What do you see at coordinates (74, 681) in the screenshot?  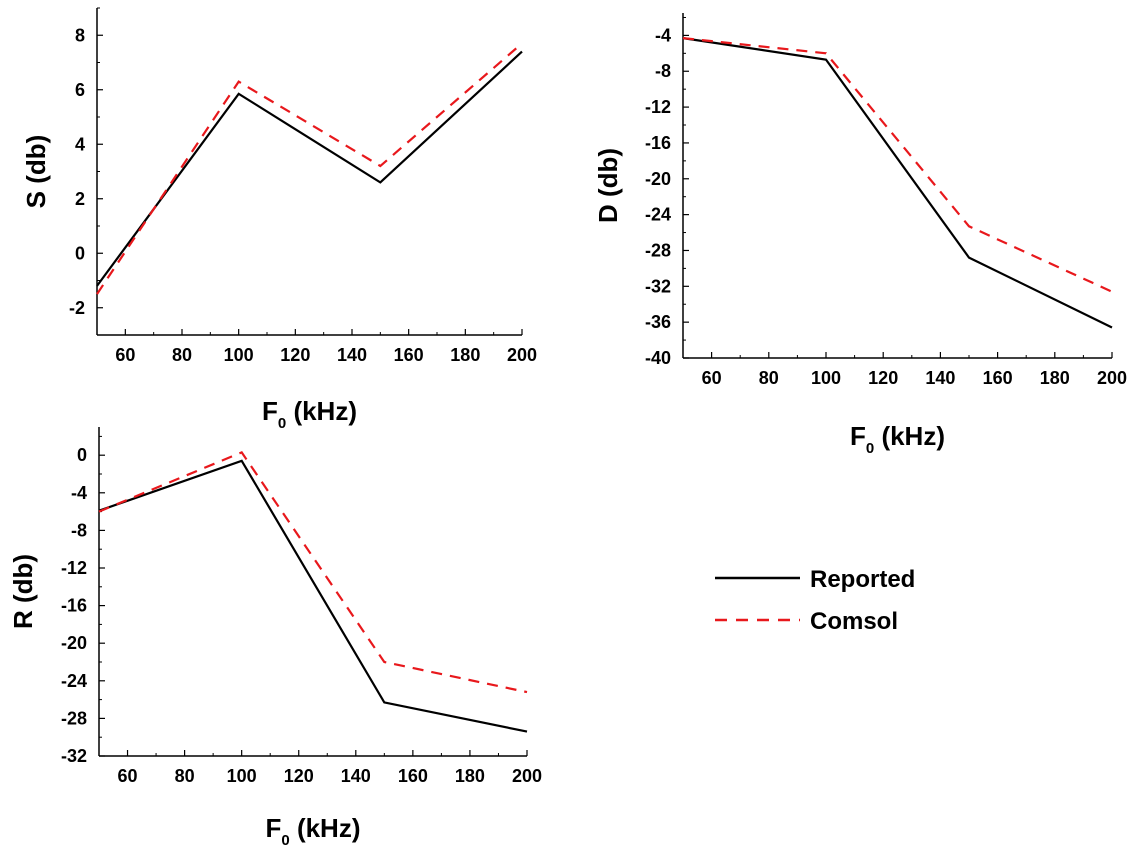 I see `r-y-tick-label: -24` at bounding box center [74, 681].